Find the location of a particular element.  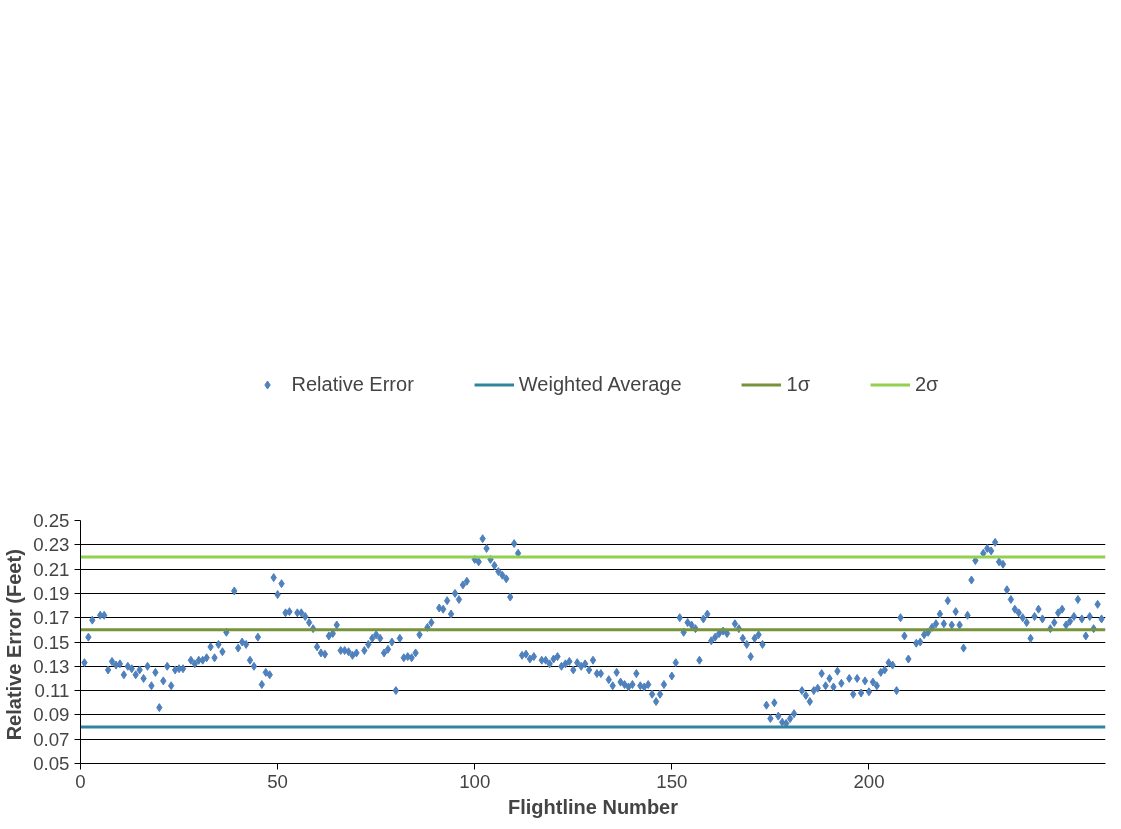

legend-label: 2σ is located at coordinates (926, 384).